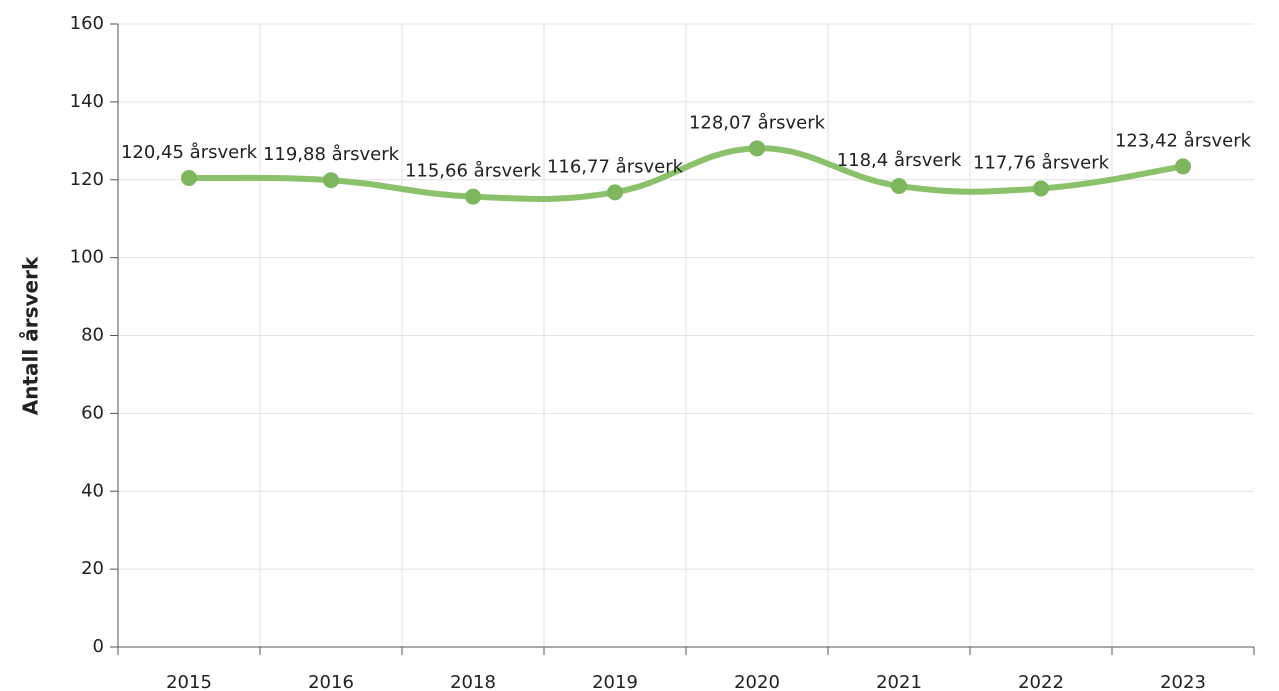 The height and width of the screenshot is (691, 1279). What do you see at coordinates (757, 681) in the screenshot?
I see `x-tick-label: 2020` at bounding box center [757, 681].